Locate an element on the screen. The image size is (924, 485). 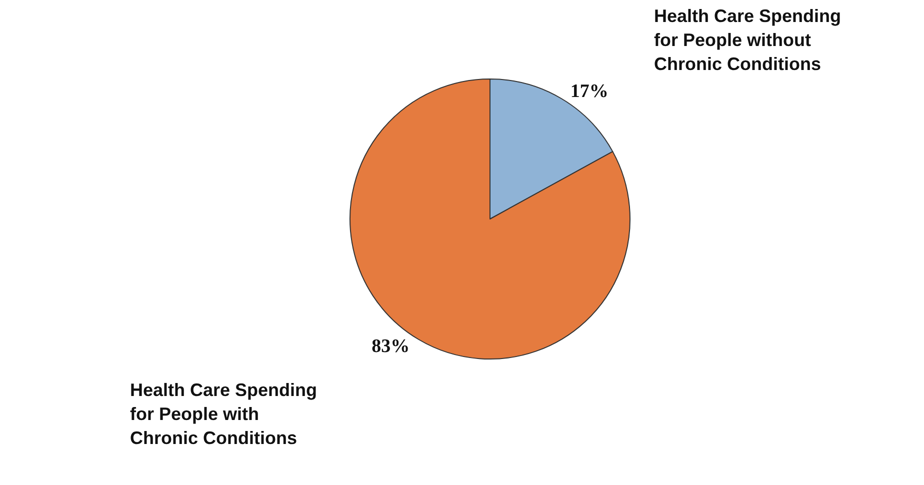
slice-label: Health Care Spending for People with Chronic Conditions is located at coordinates (224, 414).